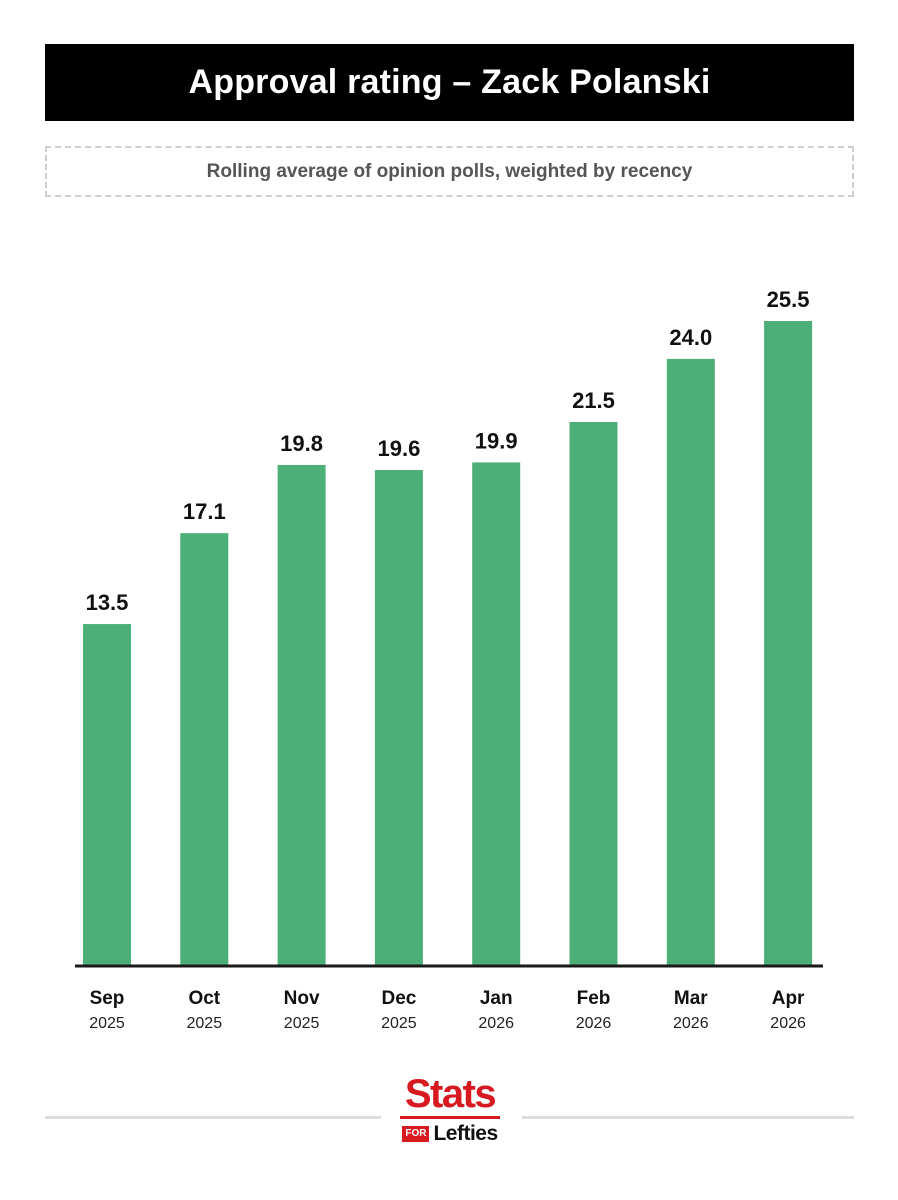  I want to click on stats-for-lefties-logo: Stats FOR Lefties, so click(450, 1114).